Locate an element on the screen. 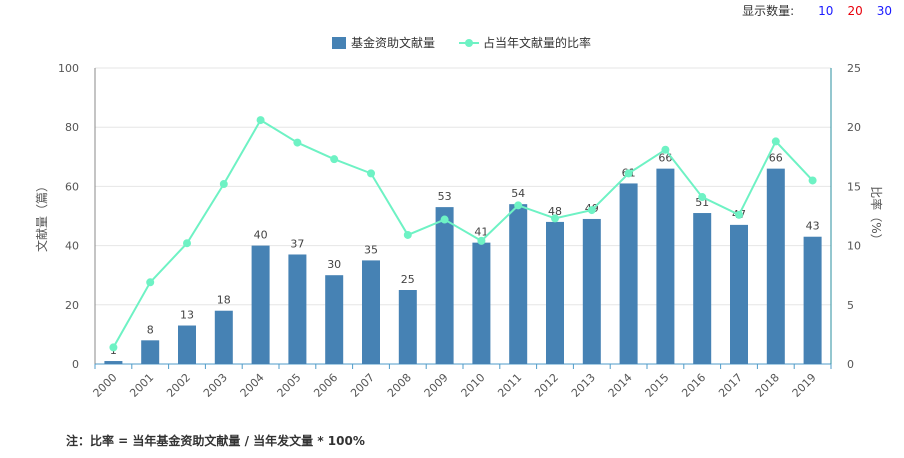  bar-value-label: 25 is located at coordinates (408, 279).